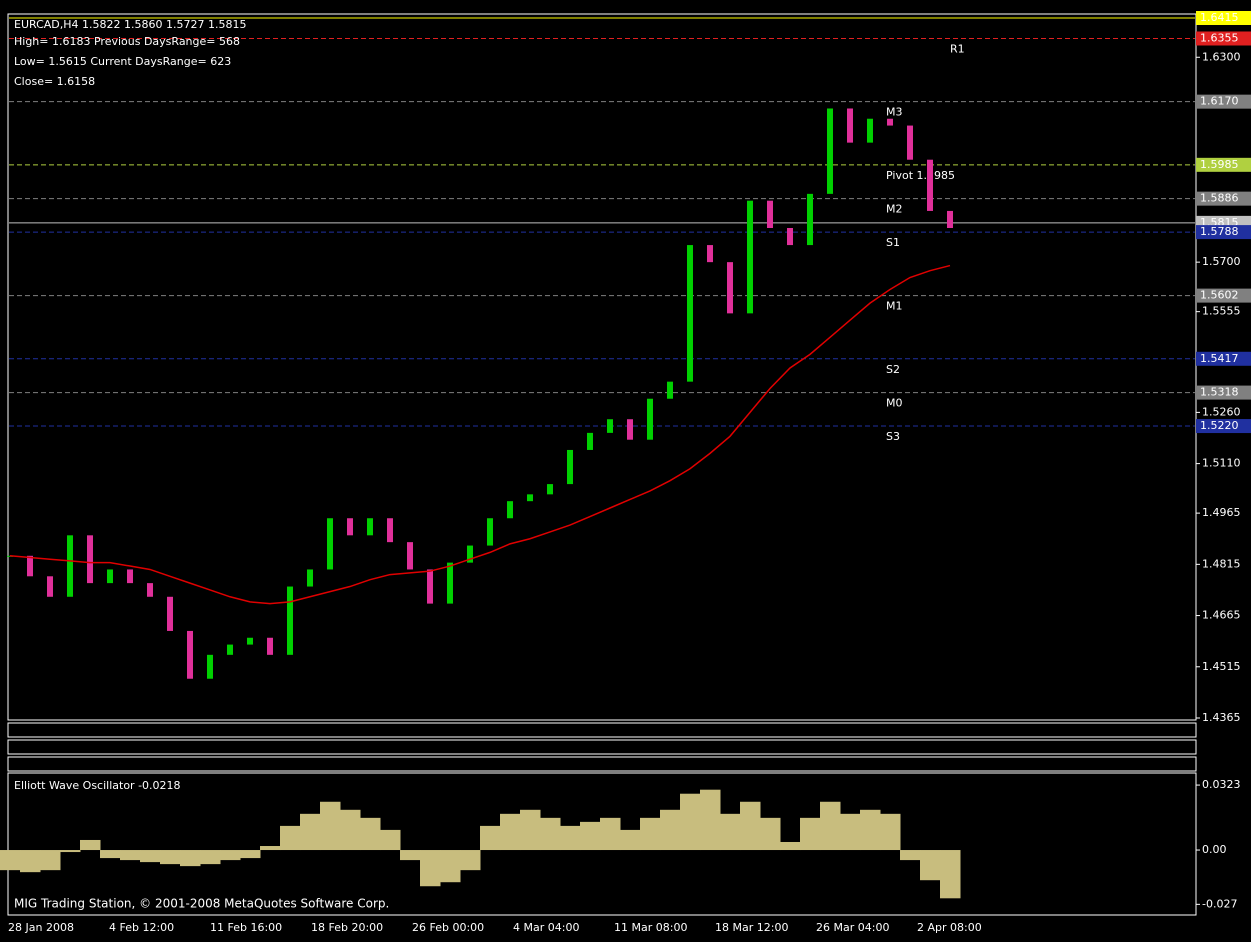  Describe the element at coordinates (893, 436) in the screenshot. I see `level-name: S3` at that location.